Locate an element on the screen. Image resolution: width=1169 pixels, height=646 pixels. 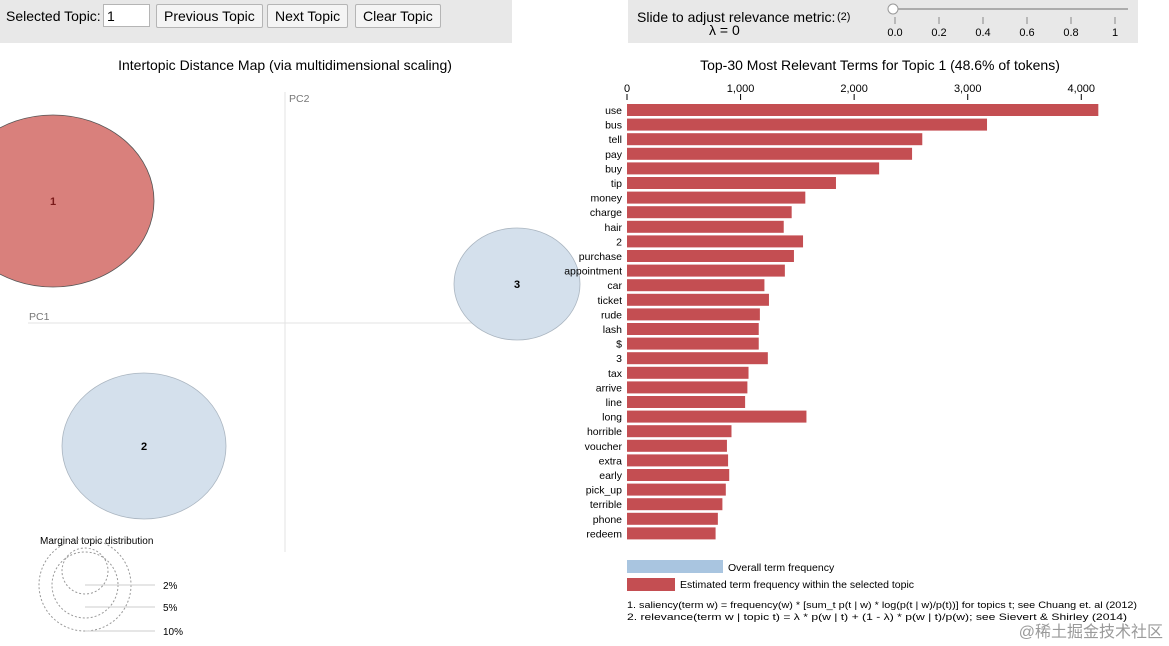
term-label-phone: phone is located at coordinates (607, 520).